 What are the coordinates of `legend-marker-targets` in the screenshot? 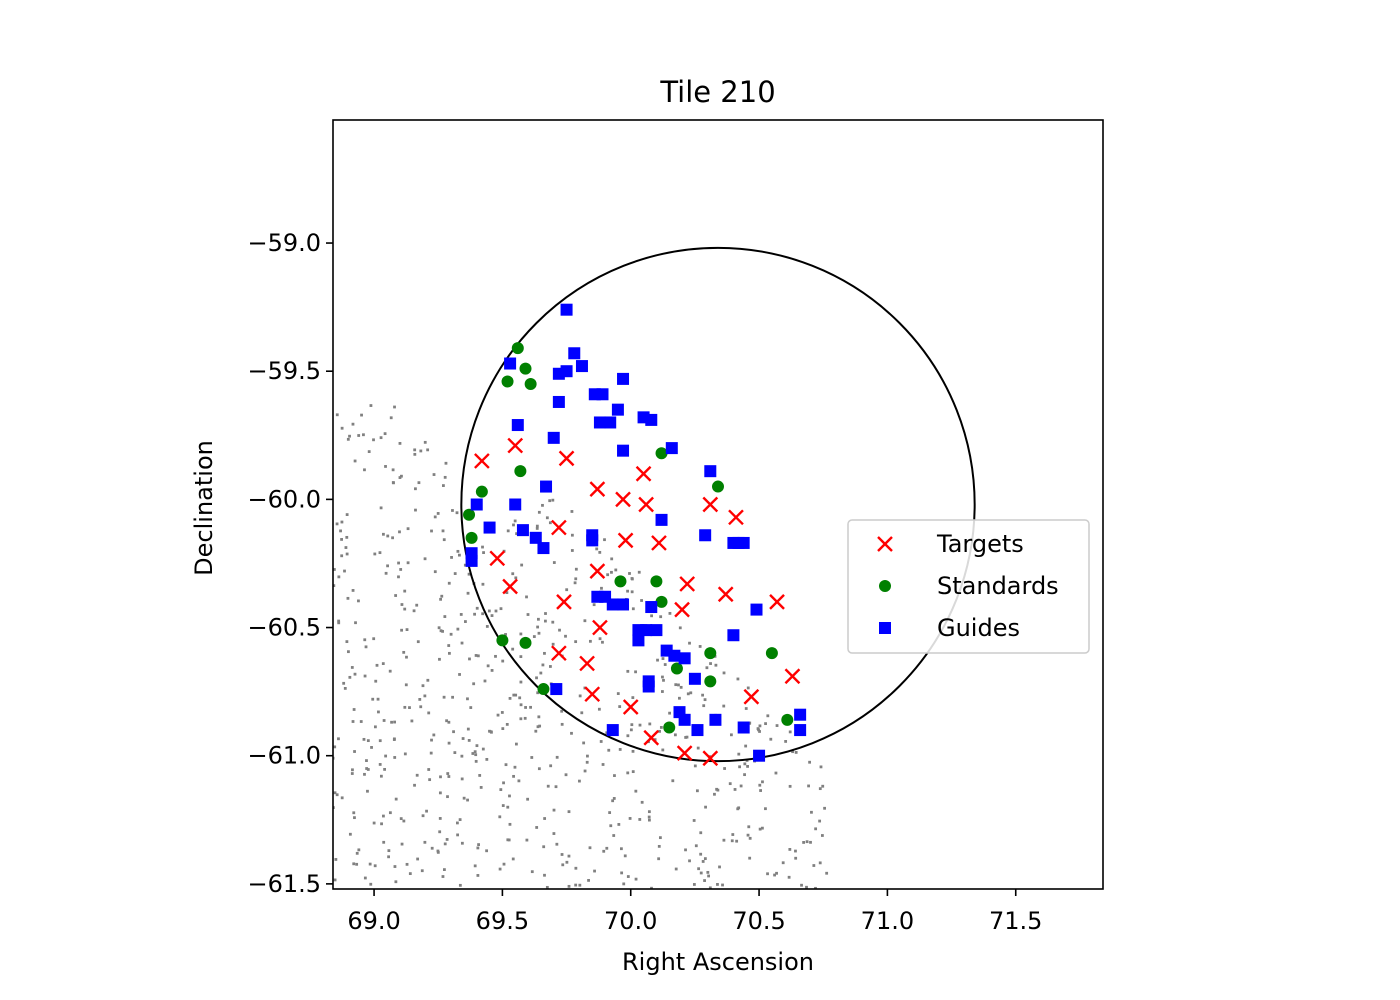 It's located at (885, 544).